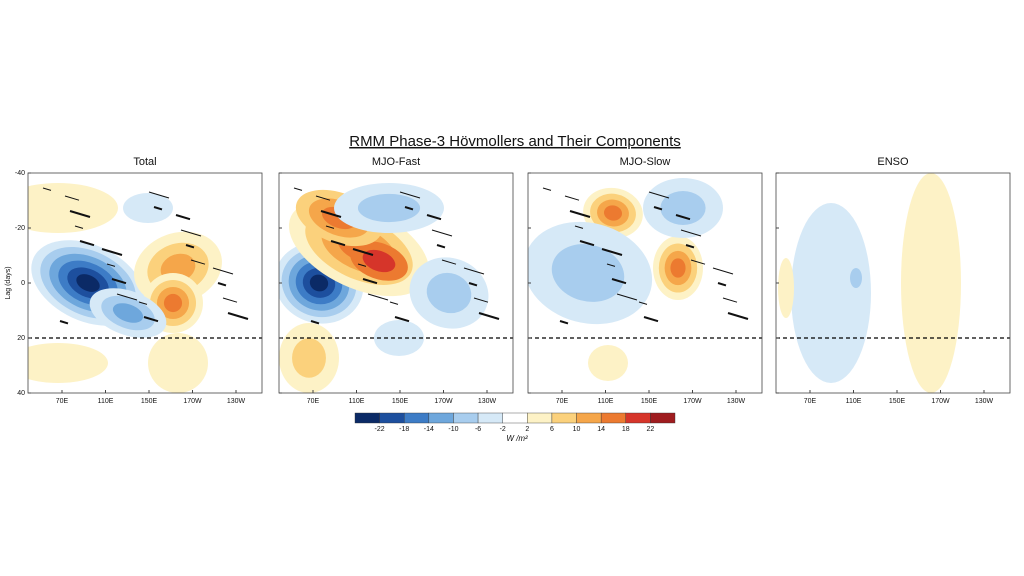  I want to click on panel-title: Total, so click(144, 162).